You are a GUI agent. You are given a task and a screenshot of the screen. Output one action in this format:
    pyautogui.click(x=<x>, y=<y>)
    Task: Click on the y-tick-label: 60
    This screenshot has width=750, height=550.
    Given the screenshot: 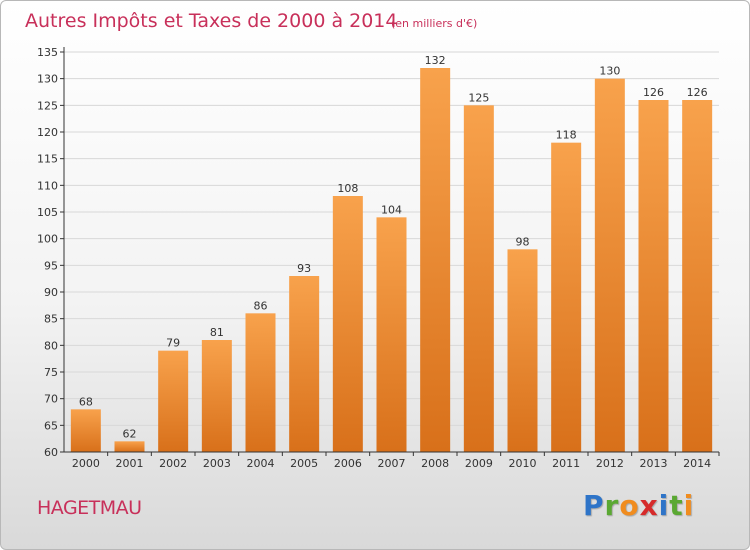 What is the action you would take?
    pyautogui.click(x=51, y=452)
    